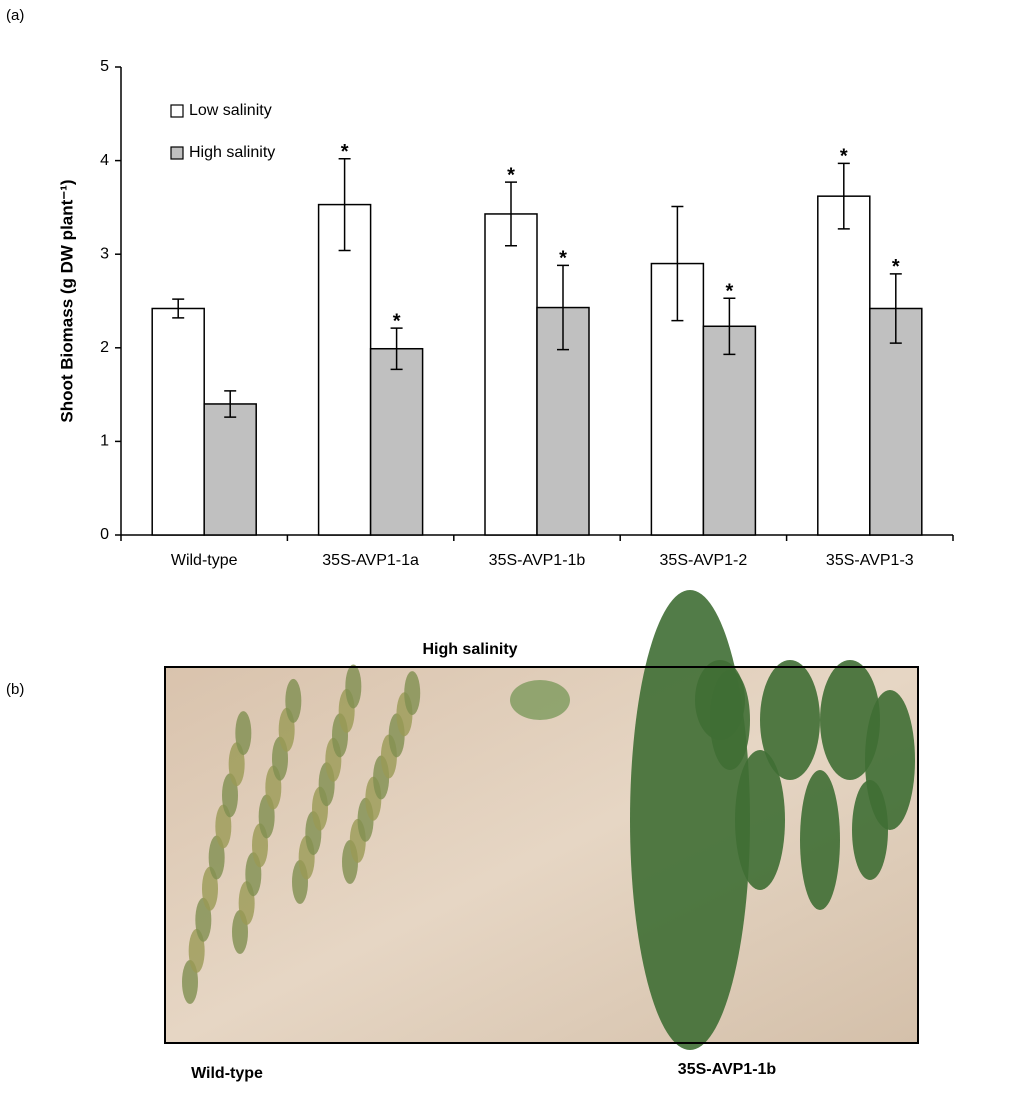 This screenshot has height=1095, width=1034. Describe the element at coordinates (104, 347) in the screenshot. I see `y-tick-label: 2` at that location.